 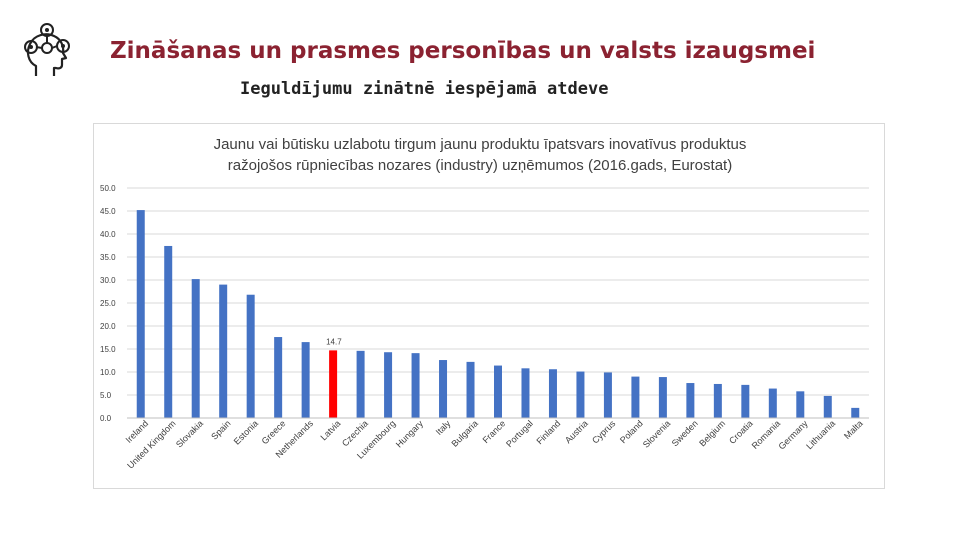 I want to click on bar-greece, so click(x=278, y=377).